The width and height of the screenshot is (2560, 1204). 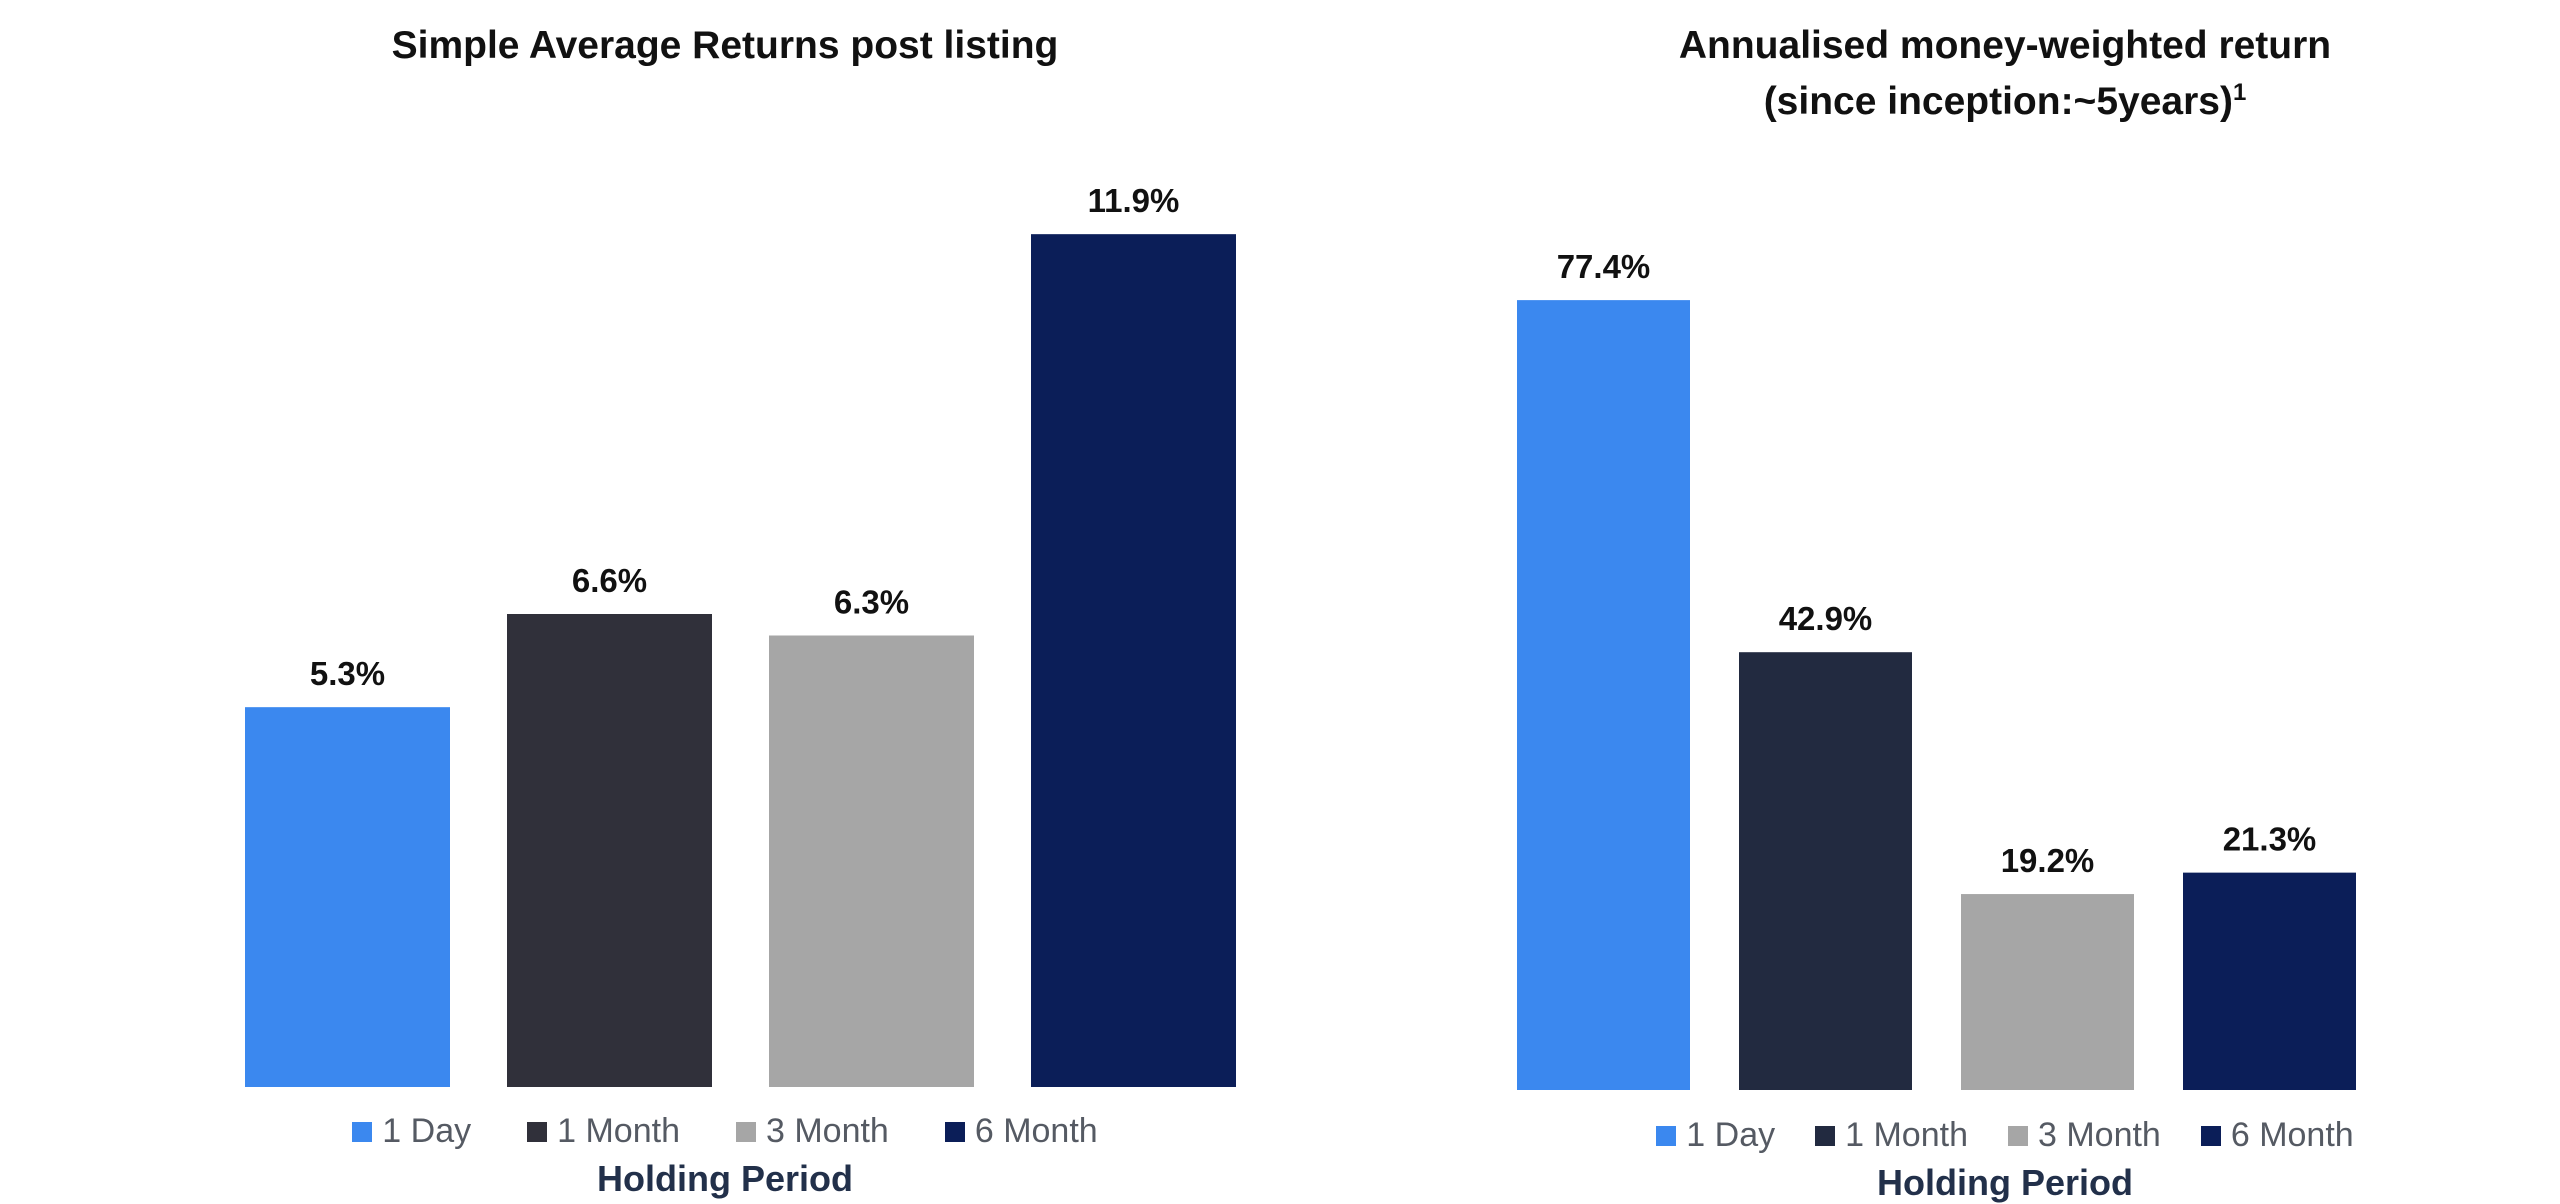 What do you see at coordinates (871, 602) in the screenshot?
I see `data-label-3-month: 6.3%` at bounding box center [871, 602].